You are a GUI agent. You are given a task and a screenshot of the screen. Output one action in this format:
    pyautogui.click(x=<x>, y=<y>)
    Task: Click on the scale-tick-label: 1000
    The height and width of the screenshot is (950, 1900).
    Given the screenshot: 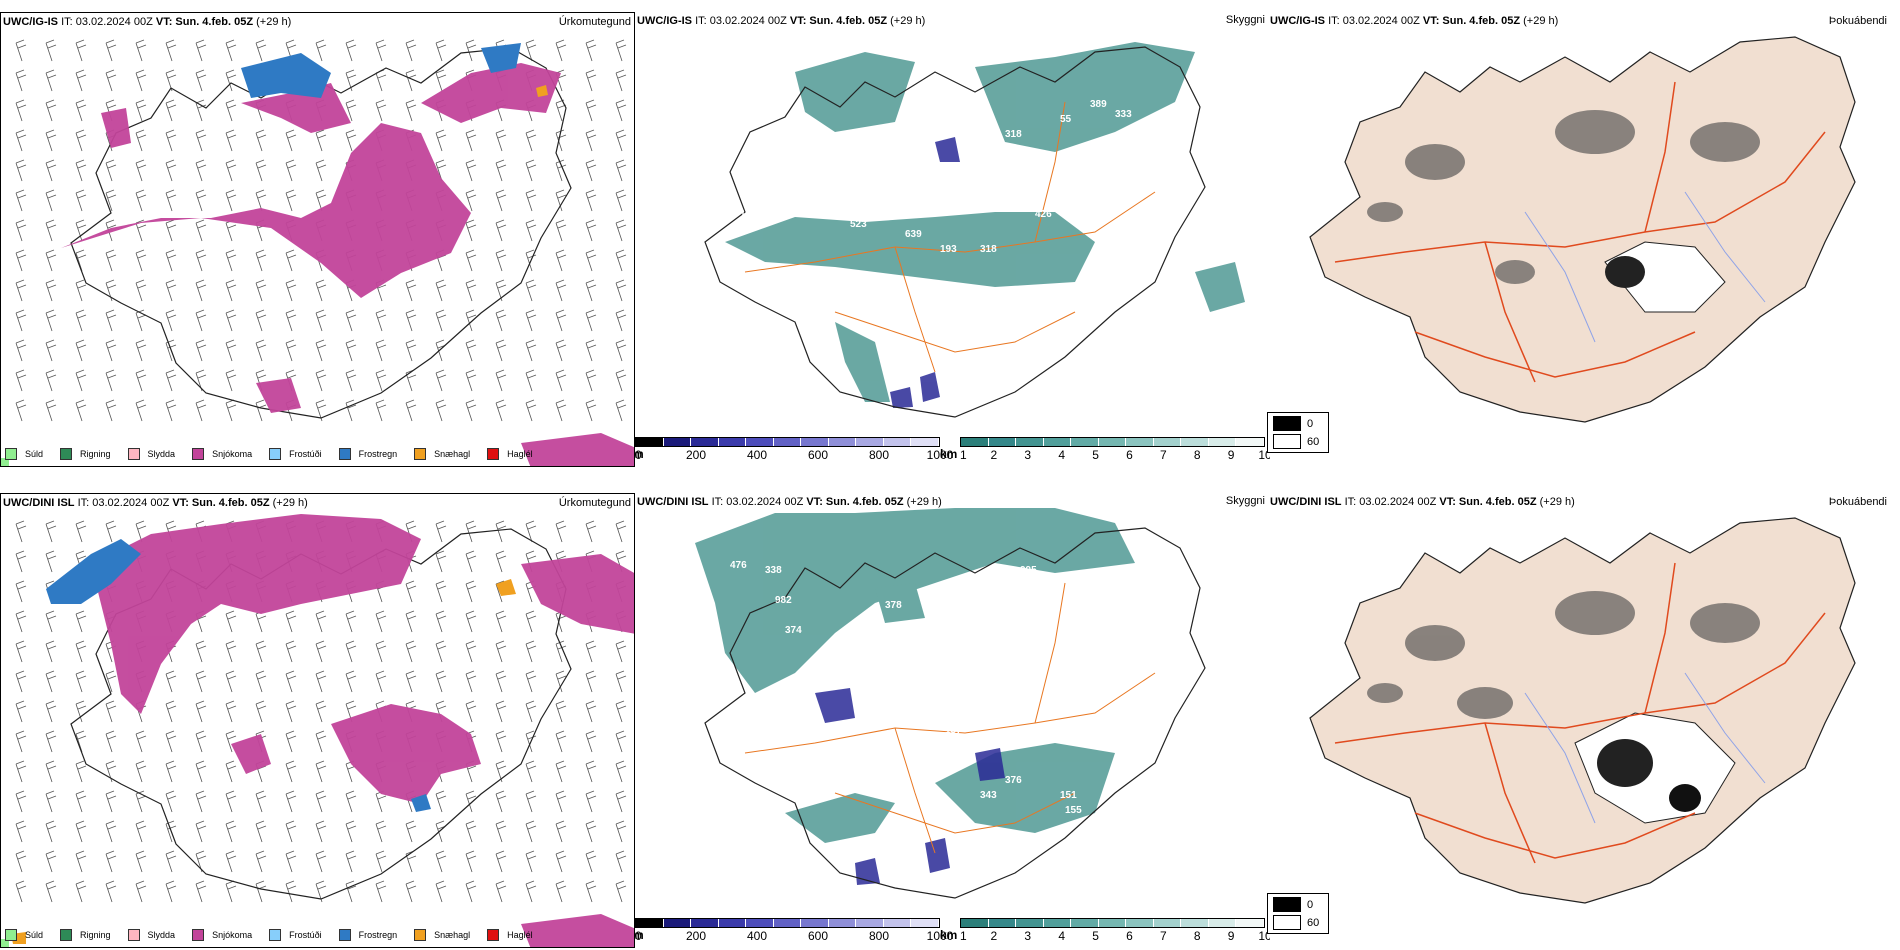 What is the action you would take?
    pyautogui.click(x=940, y=936)
    